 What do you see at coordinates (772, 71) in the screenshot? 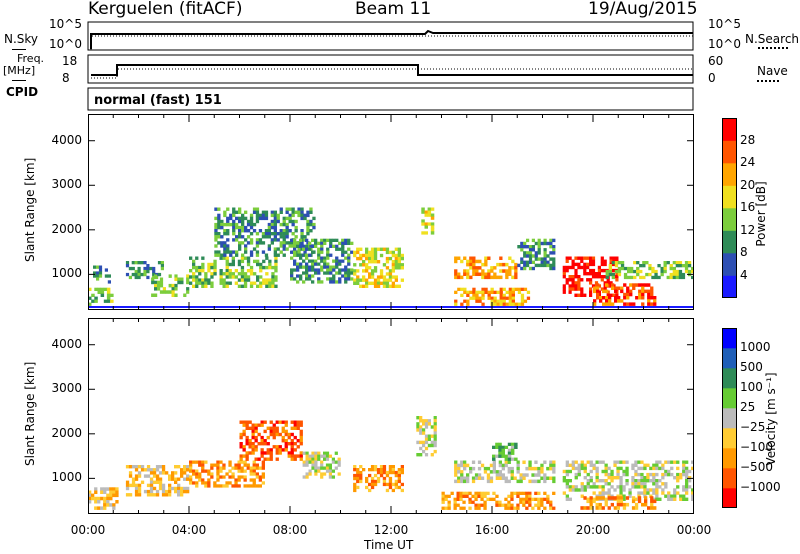
I see `nave-label: Nave` at bounding box center [772, 71].